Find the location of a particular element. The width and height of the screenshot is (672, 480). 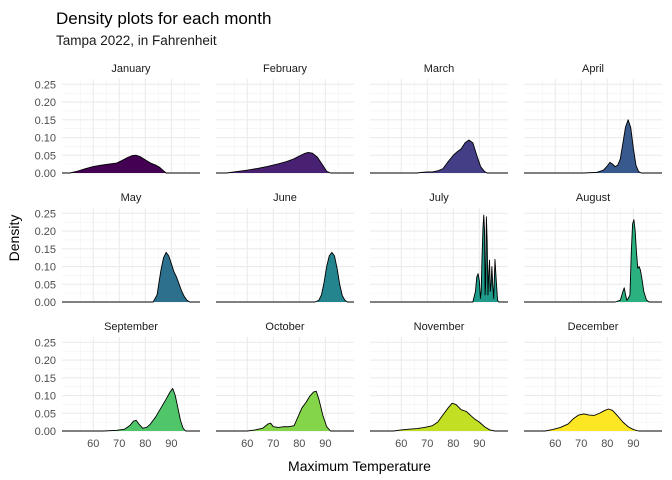

facet-label: August is located at coordinates (593, 198).